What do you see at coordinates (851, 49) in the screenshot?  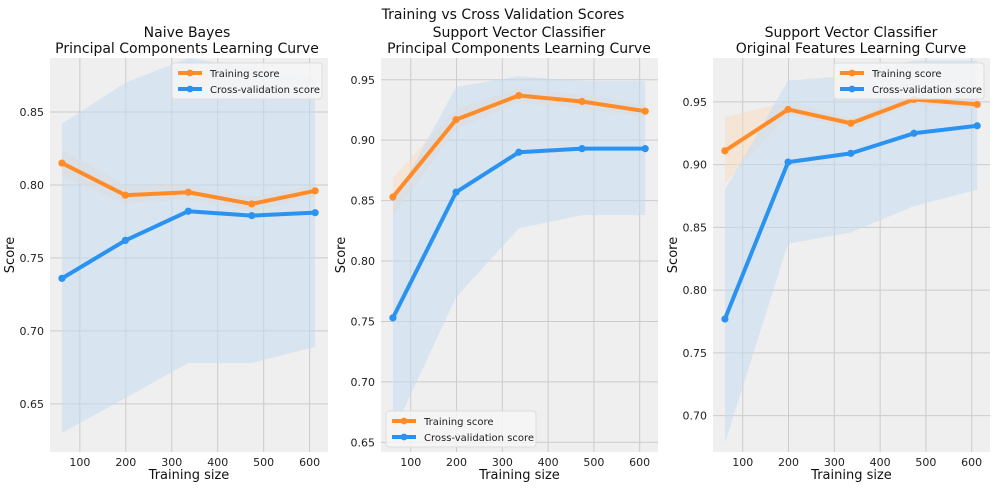 I see `chart-subtitle: Original Features Learning Curve` at bounding box center [851, 49].